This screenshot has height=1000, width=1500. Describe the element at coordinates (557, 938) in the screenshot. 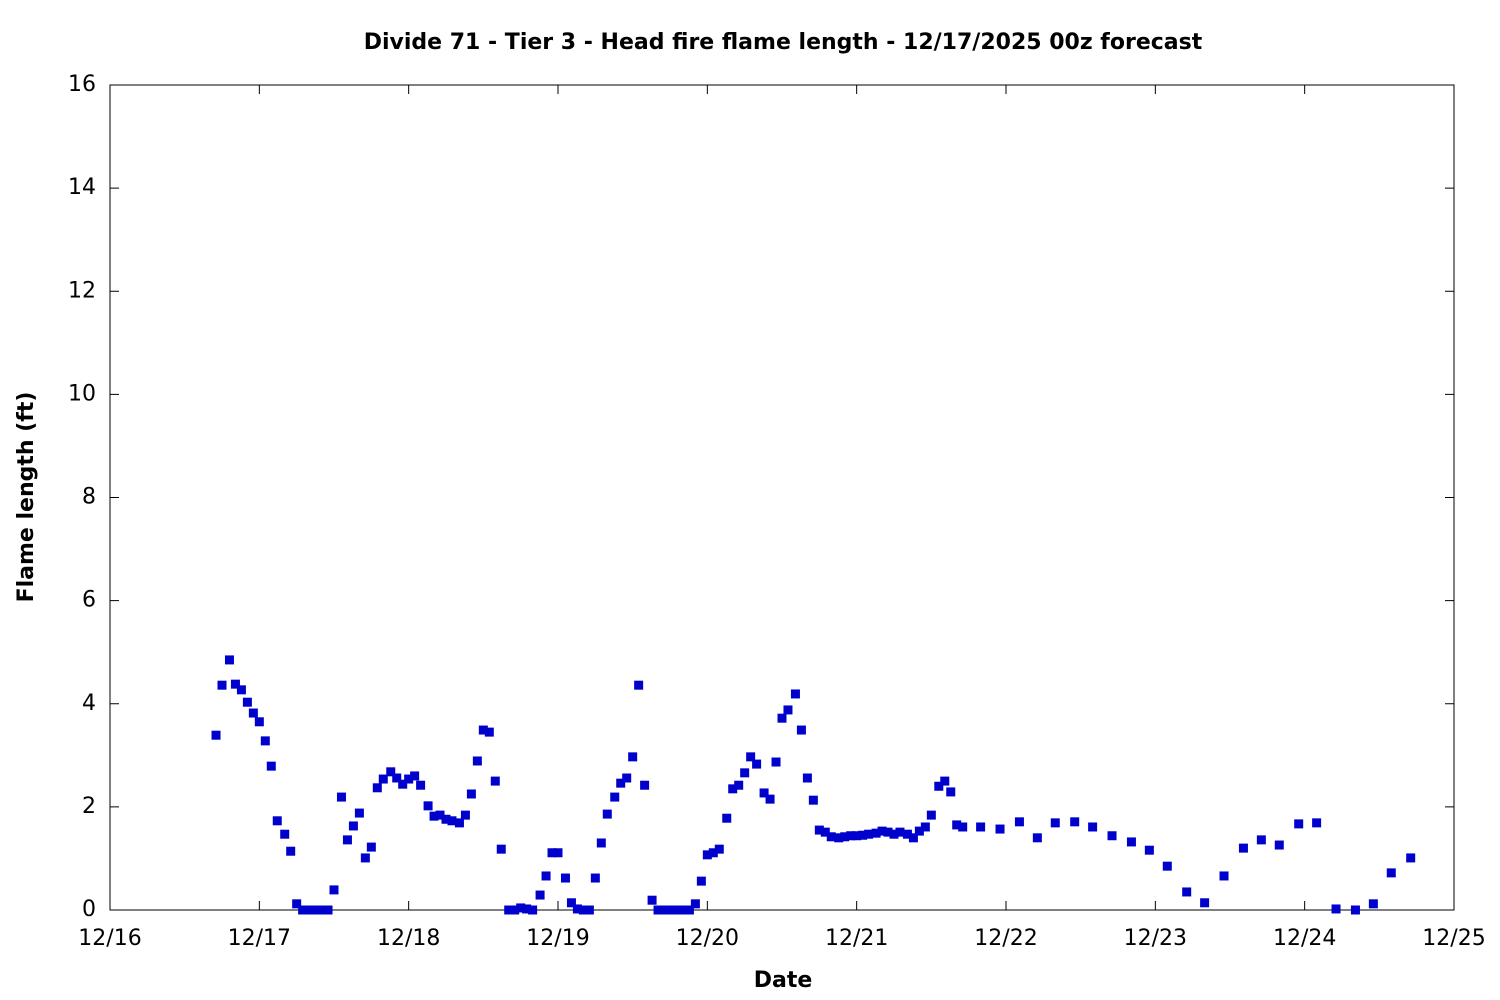

I see `x-tick-label: 12/19` at that location.